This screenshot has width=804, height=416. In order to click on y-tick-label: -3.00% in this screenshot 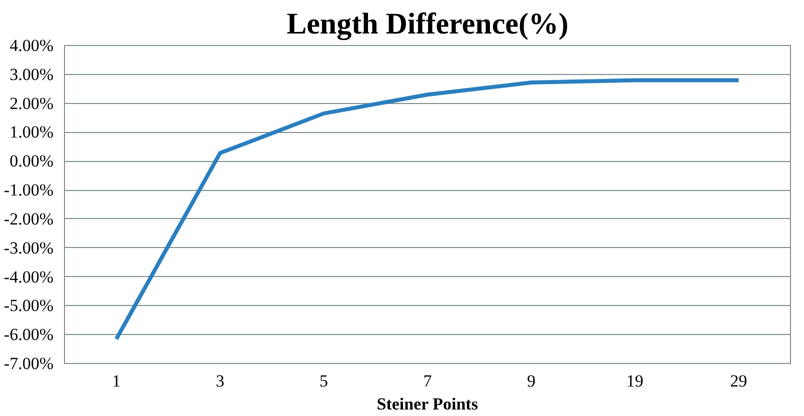, I will do `click(29, 248)`.